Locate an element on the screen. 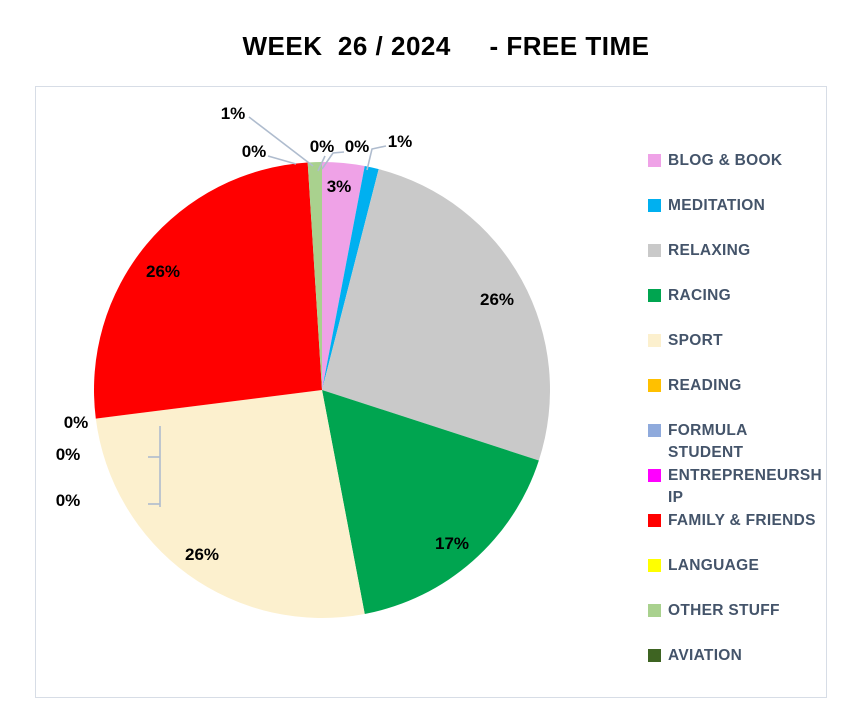 This screenshot has width=856, height=710. legend-label: MEDITATION is located at coordinates (717, 205).